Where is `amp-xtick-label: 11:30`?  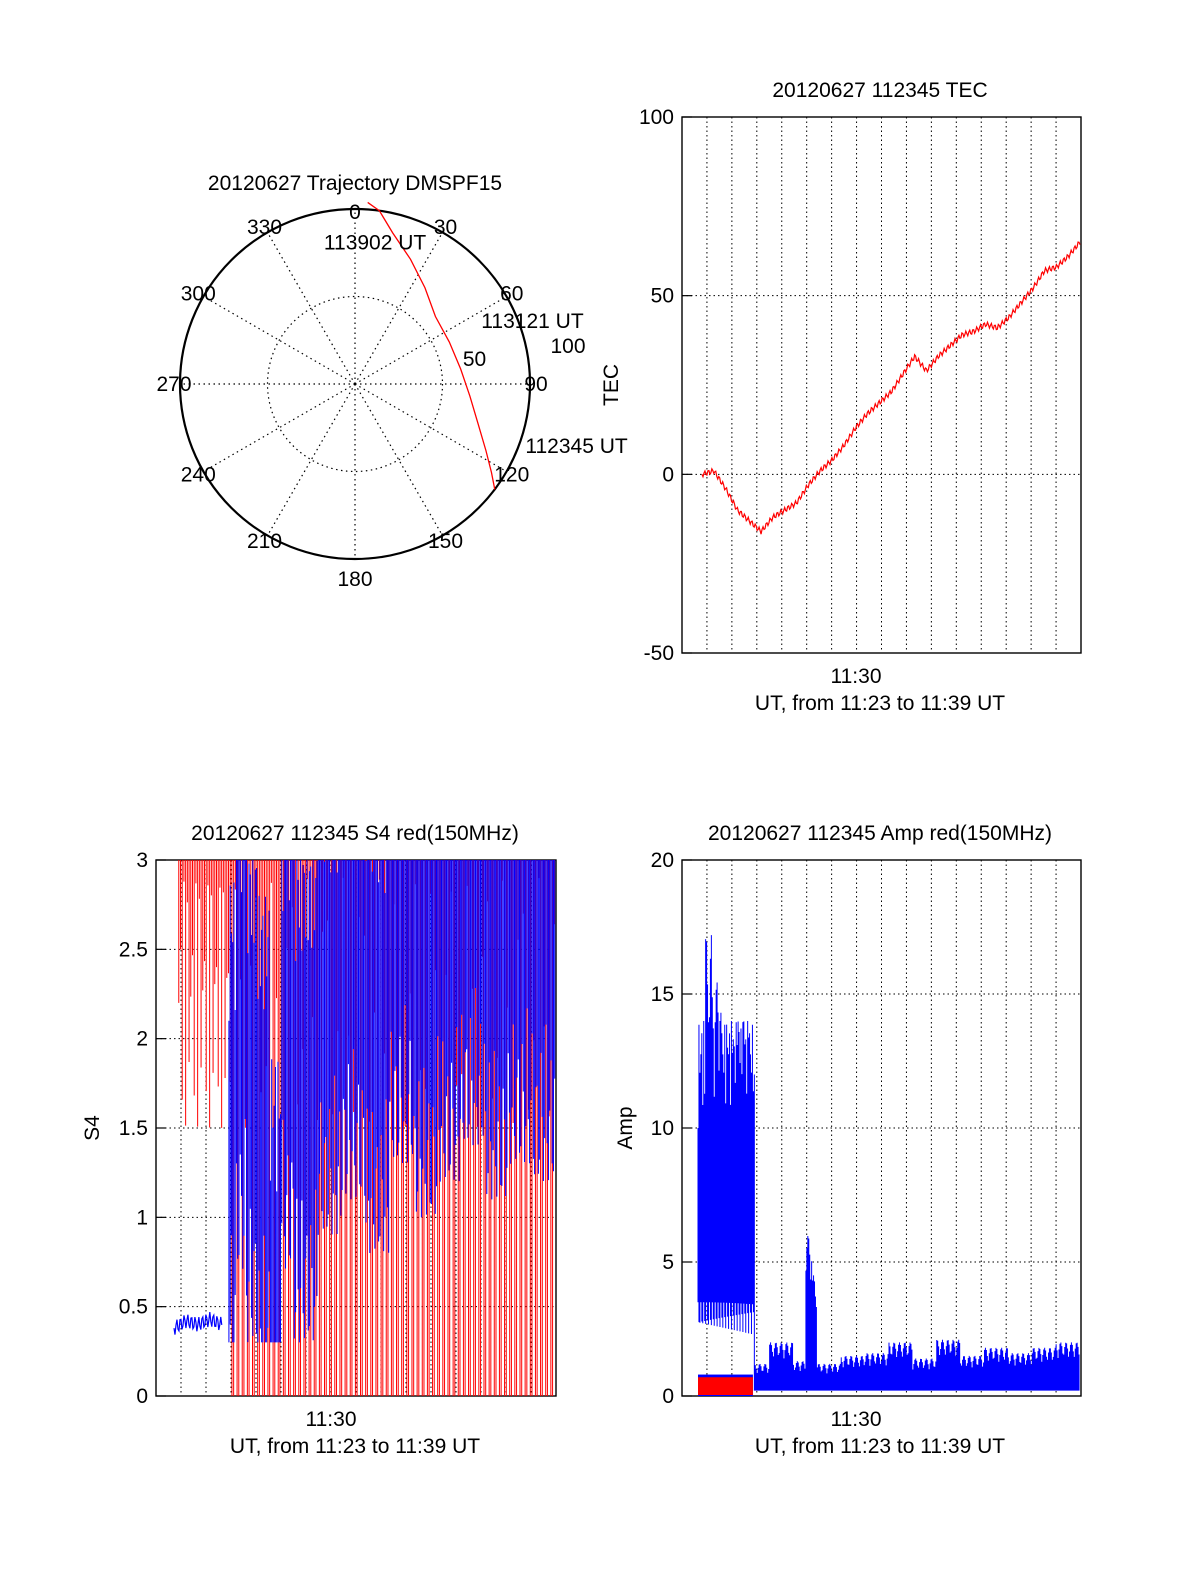
amp-xtick-label: 11:30 is located at coordinates (856, 1419).